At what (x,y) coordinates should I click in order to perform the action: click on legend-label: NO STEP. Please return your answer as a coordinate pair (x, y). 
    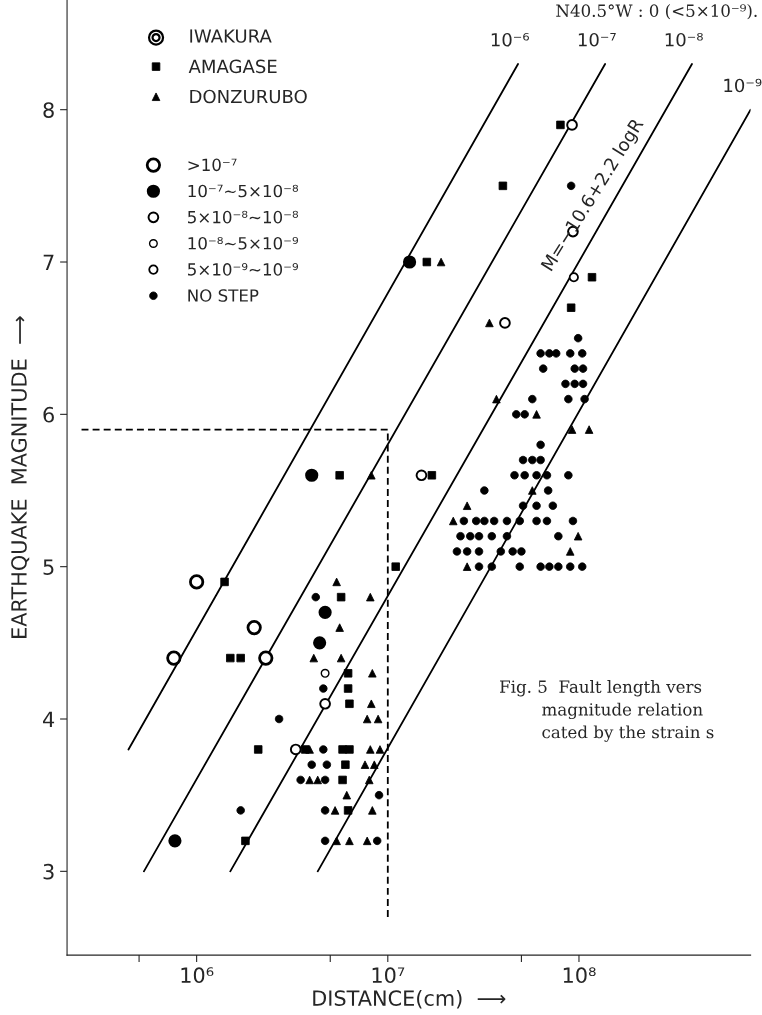
    Looking at the image, I should click on (223, 295).